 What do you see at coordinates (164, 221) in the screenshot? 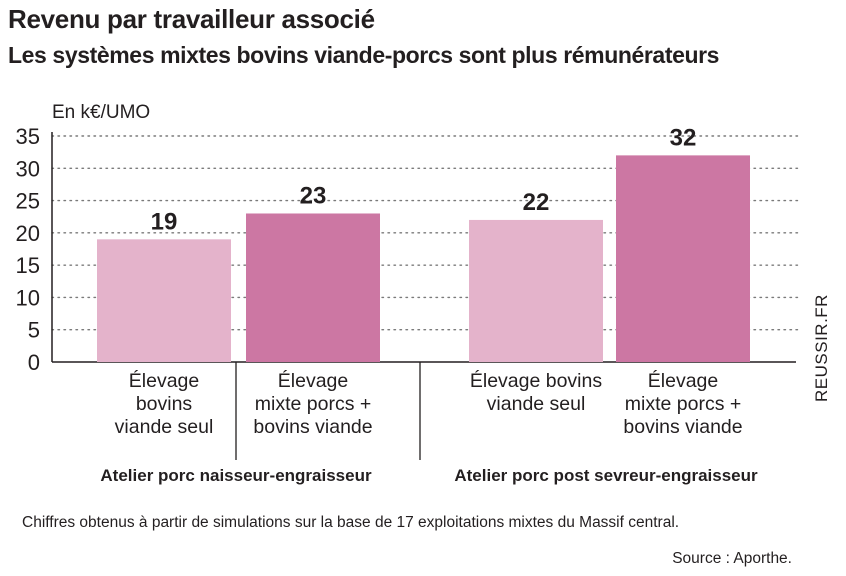
I see `bar-value-label: 19` at bounding box center [164, 221].